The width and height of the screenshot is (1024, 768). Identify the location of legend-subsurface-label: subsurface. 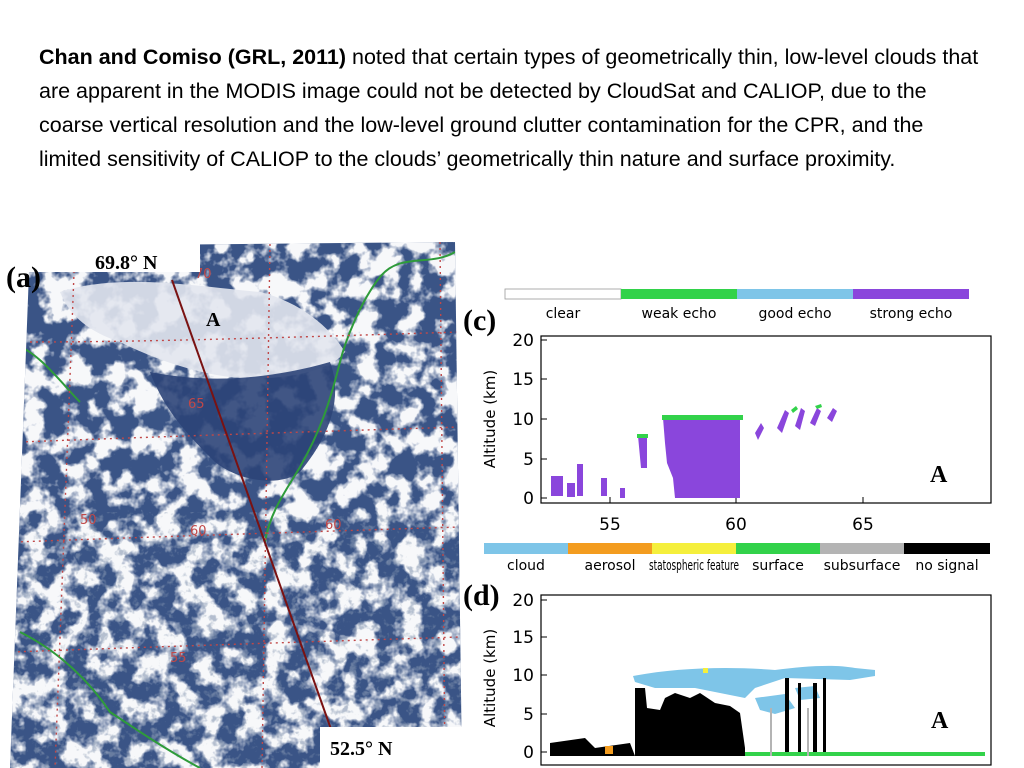
(862, 566).